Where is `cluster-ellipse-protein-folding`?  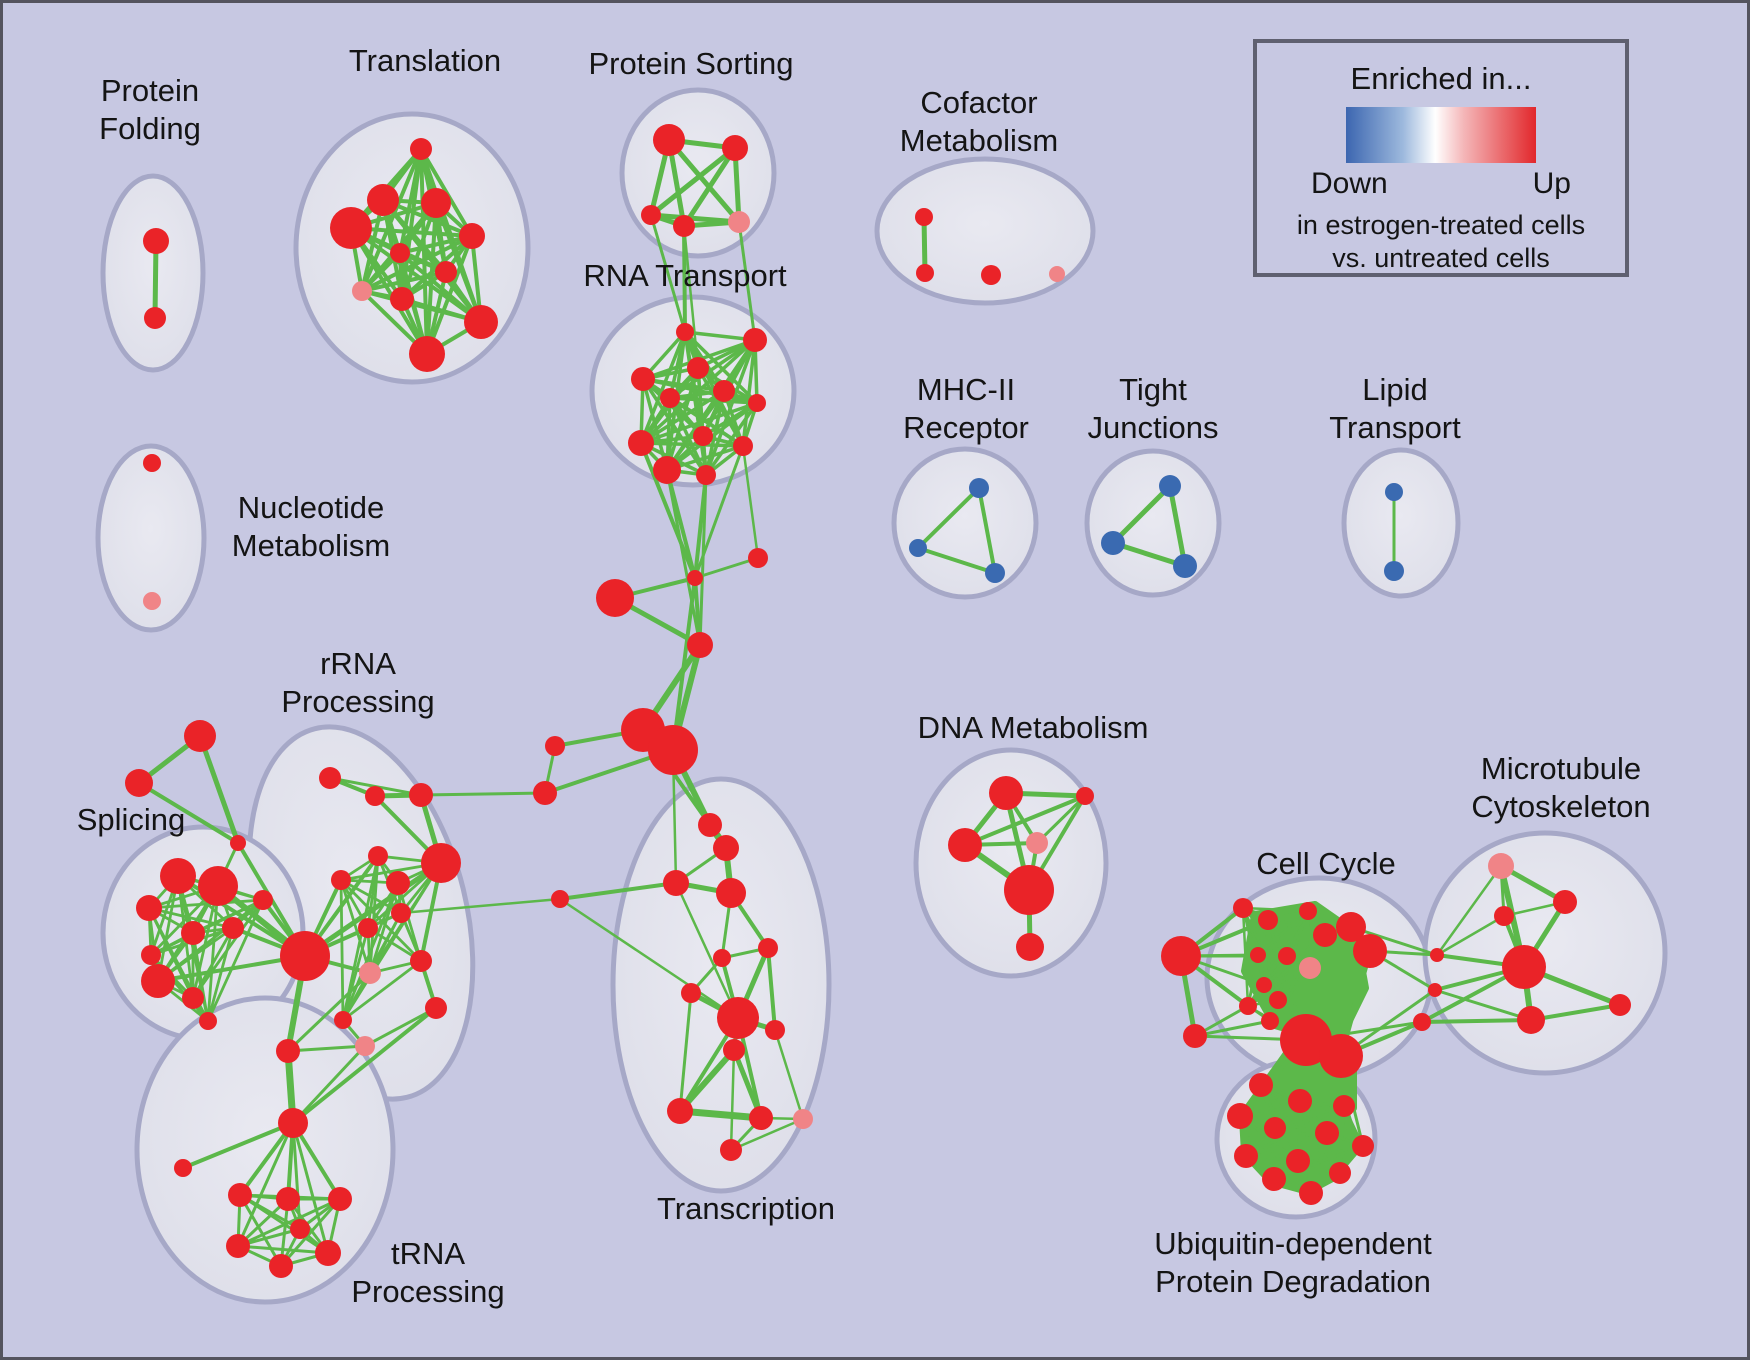 cluster-ellipse-protein-folding is located at coordinates (153, 273).